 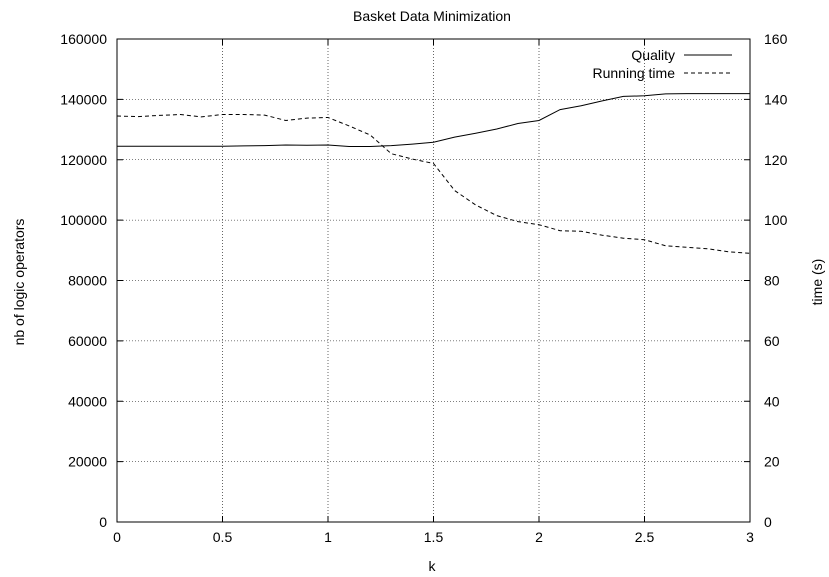 What do you see at coordinates (83, 220) in the screenshot?
I see `y-tick-label: 100000` at bounding box center [83, 220].